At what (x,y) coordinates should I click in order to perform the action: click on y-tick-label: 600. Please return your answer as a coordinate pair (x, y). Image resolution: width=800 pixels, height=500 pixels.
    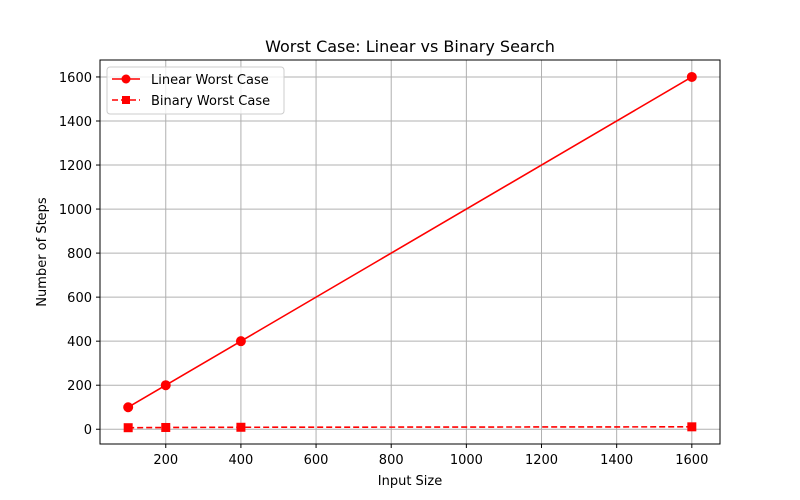
    Looking at the image, I should click on (79, 298).